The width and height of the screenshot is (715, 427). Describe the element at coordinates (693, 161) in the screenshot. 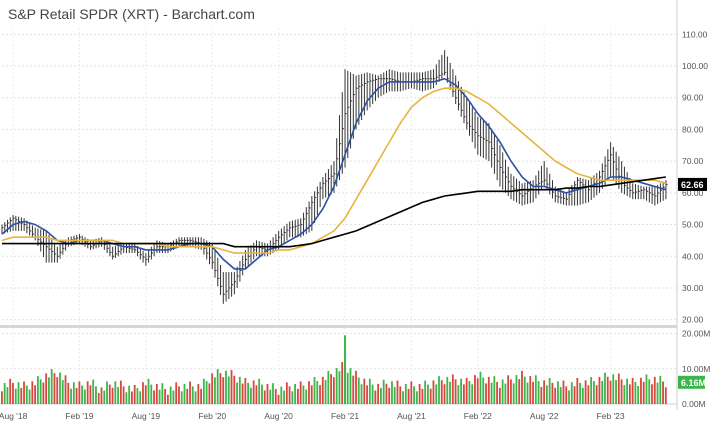

I see `price-tick-label: 70.00` at that location.